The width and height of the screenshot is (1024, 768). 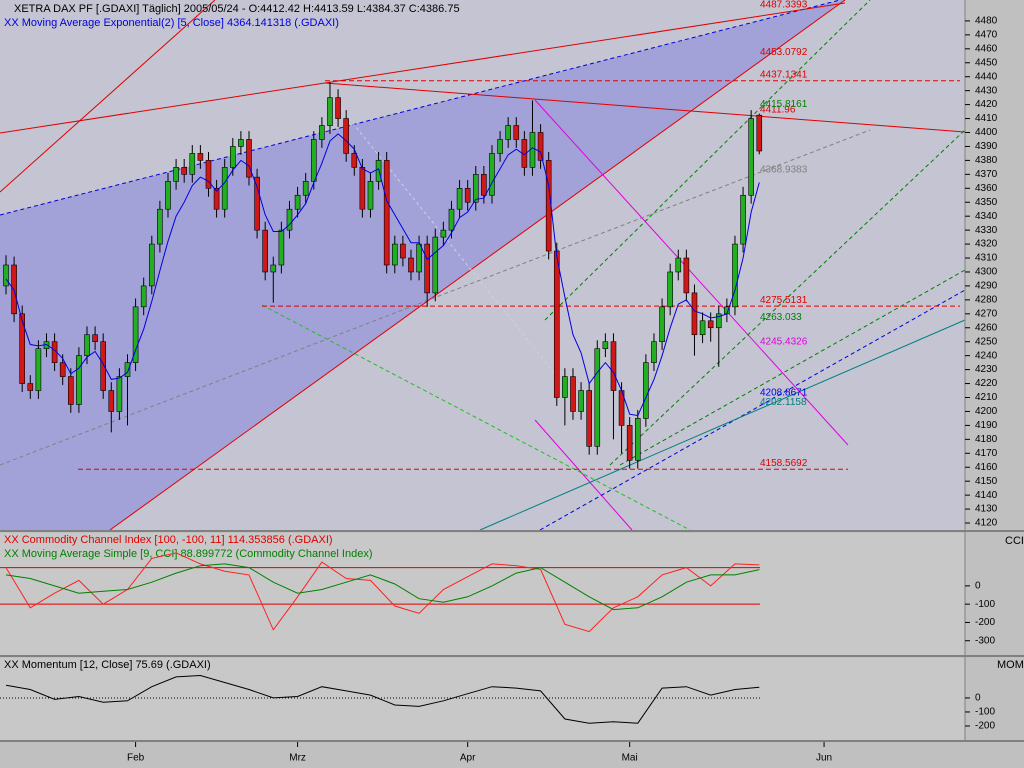 I want to click on x-tick-label: Mrz, so click(x=297, y=758).